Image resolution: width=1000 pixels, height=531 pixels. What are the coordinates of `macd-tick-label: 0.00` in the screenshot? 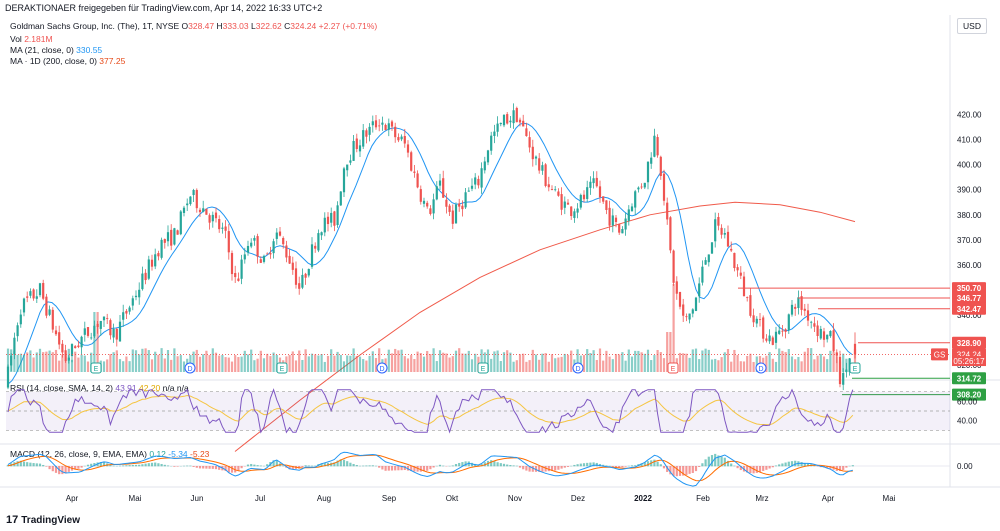 It's located at (965, 466).